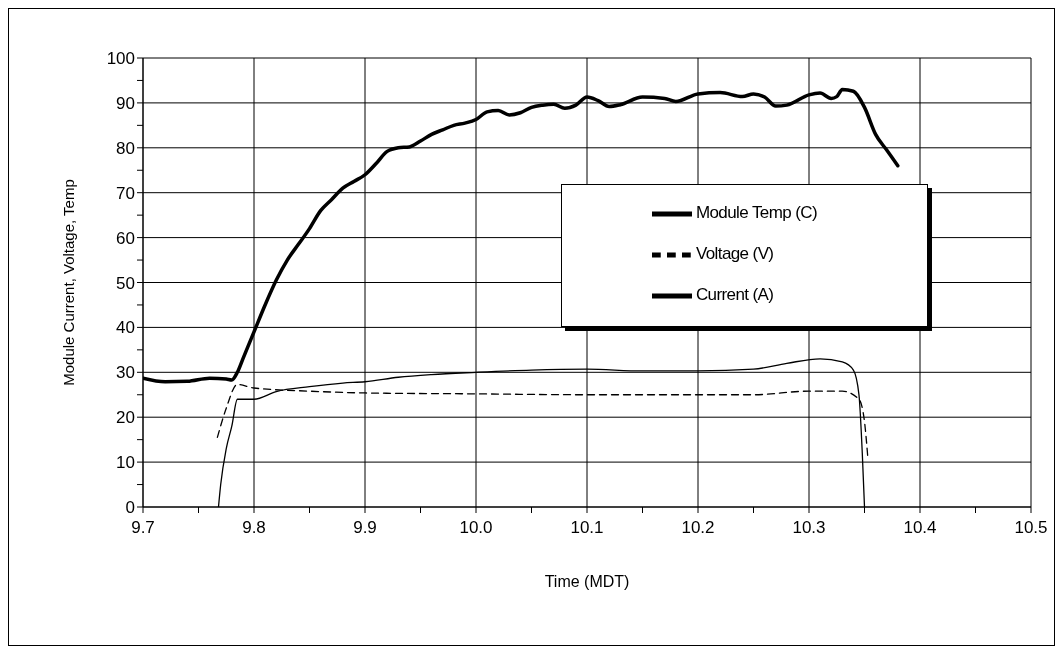 The width and height of the screenshot is (1063, 654). Describe the element at coordinates (120, 59) in the screenshot. I see `y-tick-label: 100` at that location.